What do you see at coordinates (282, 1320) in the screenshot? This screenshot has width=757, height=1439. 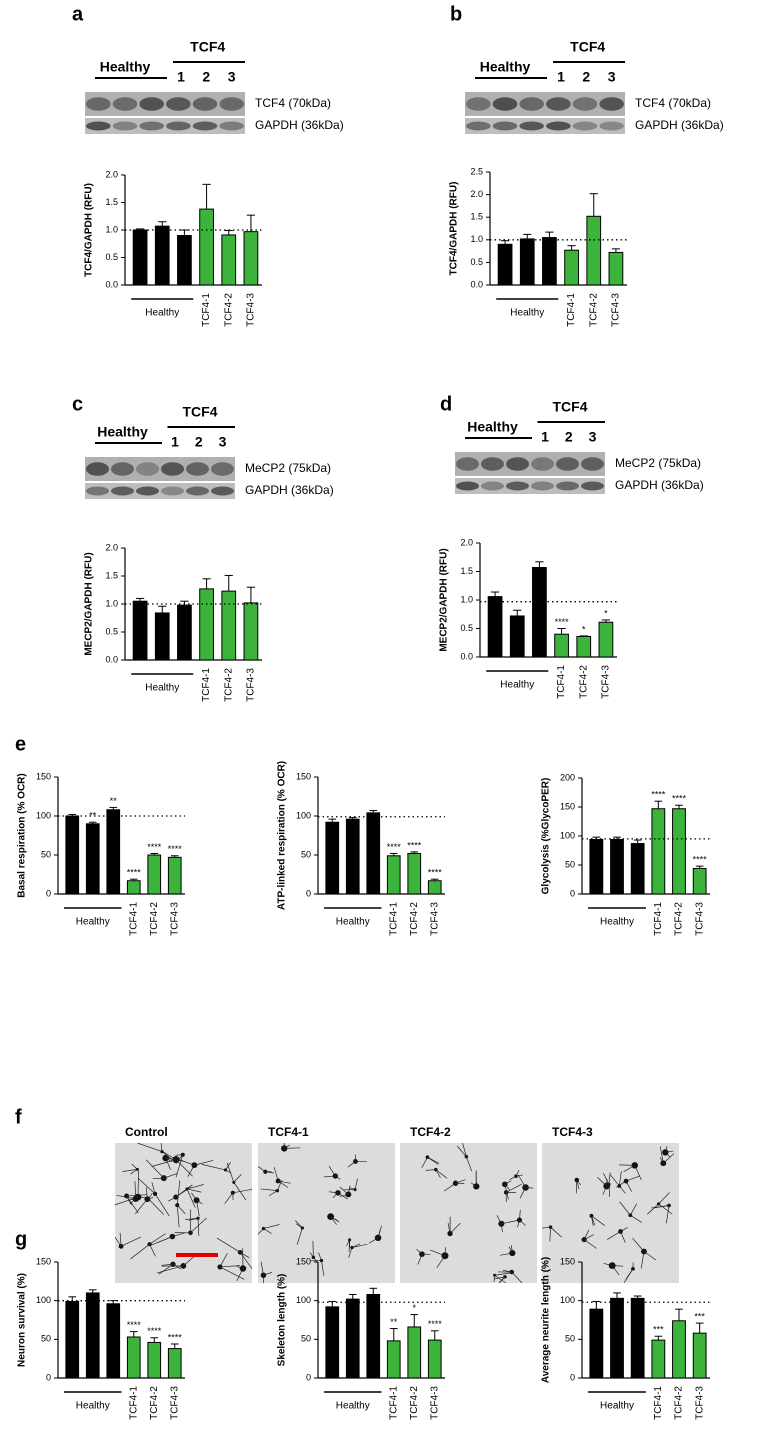 I see `y-axis-label: Skeleton length (%)` at bounding box center [282, 1320].